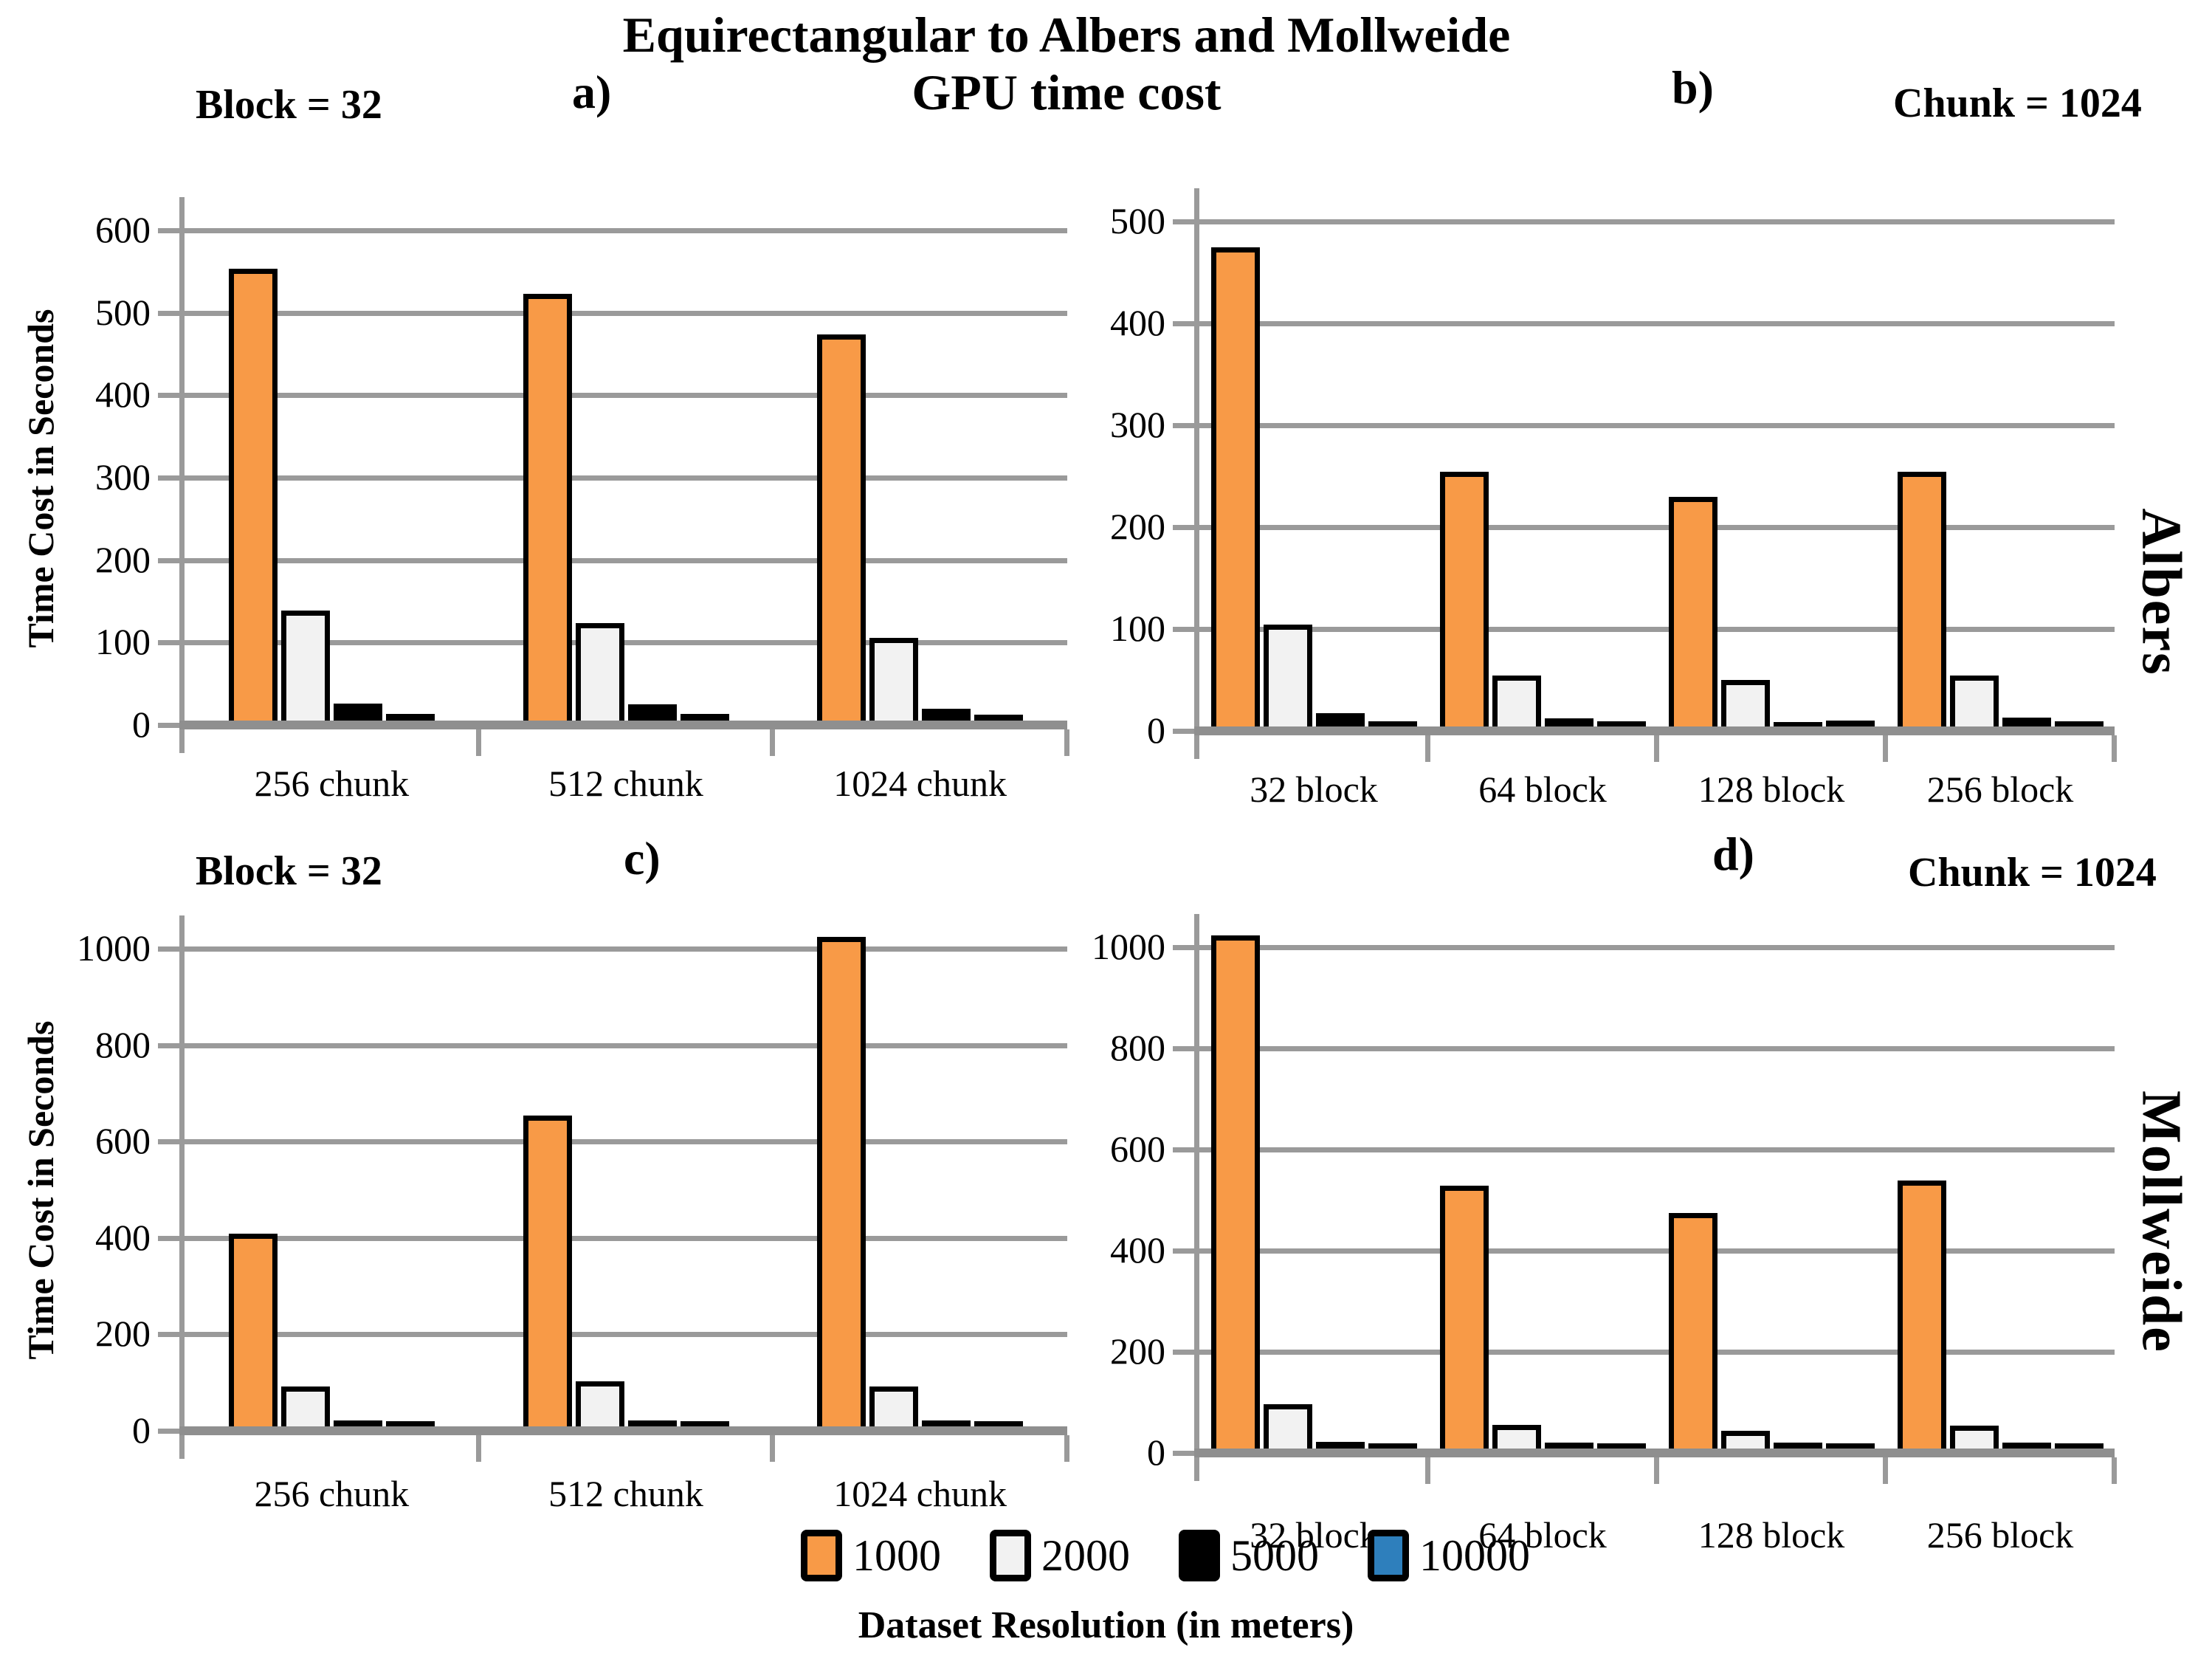  What do you see at coordinates (1137, 1047) in the screenshot?
I see `y-tick-label: 800` at bounding box center [1137, 1047].